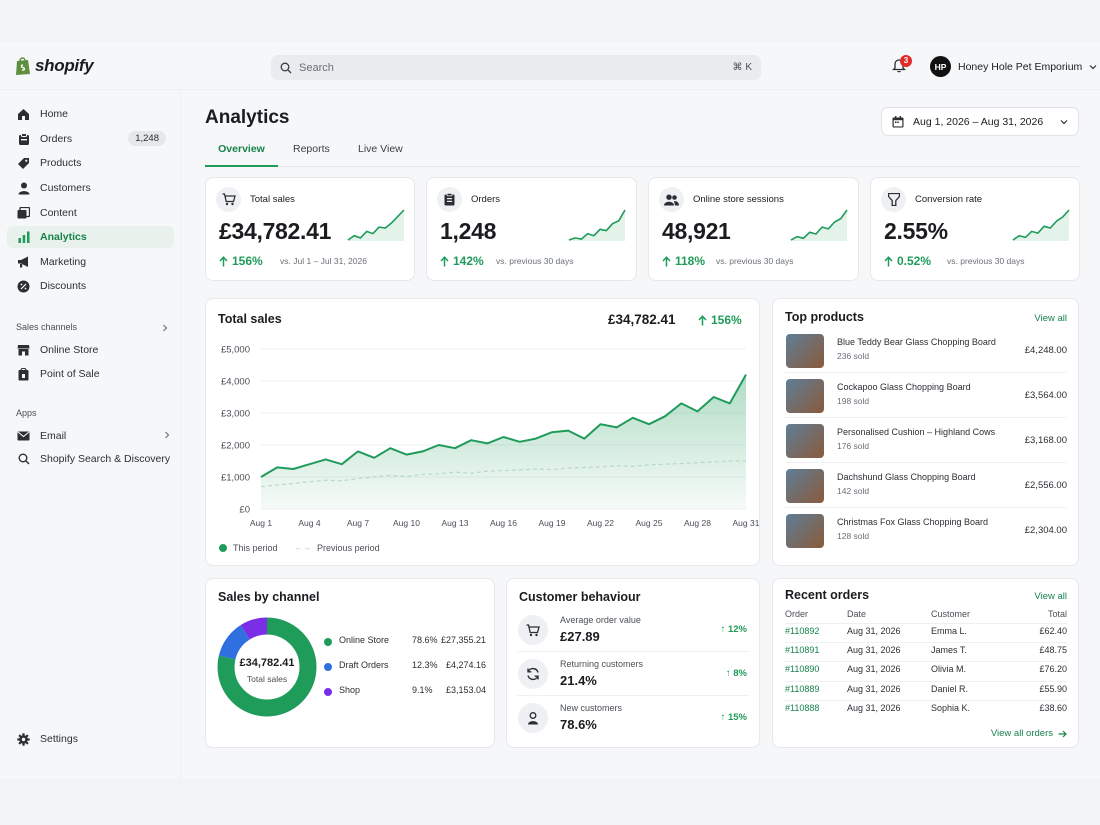 This screenshot has height=825, width=1100. Describe the element at coordinates (1020, 66) in the screenshot. I see `store-name: Honey Hole Pet Emporium` at that location.